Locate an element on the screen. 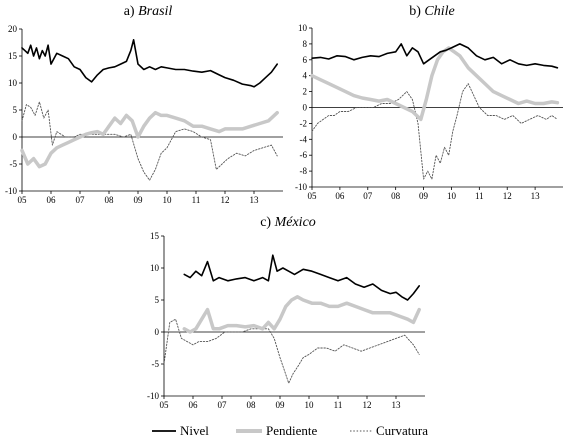 This screenshot has width=585, height=440. chile-x-tick-label: 12 is located at coordinates (507, 196).